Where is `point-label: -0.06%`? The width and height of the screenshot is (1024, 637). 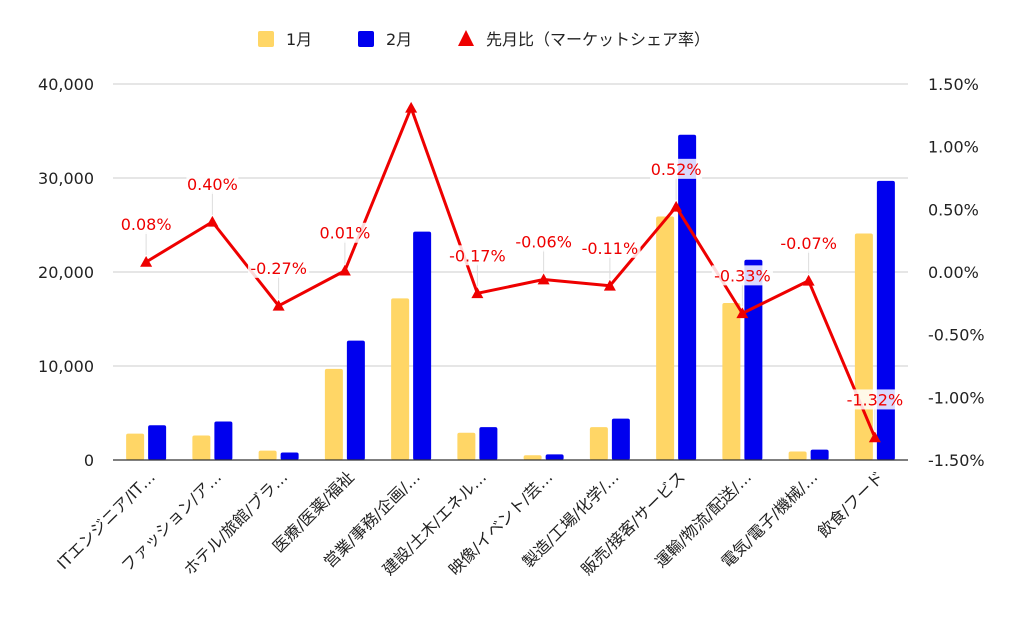 point-label: -0.06% is located at coordinates (543, 242).